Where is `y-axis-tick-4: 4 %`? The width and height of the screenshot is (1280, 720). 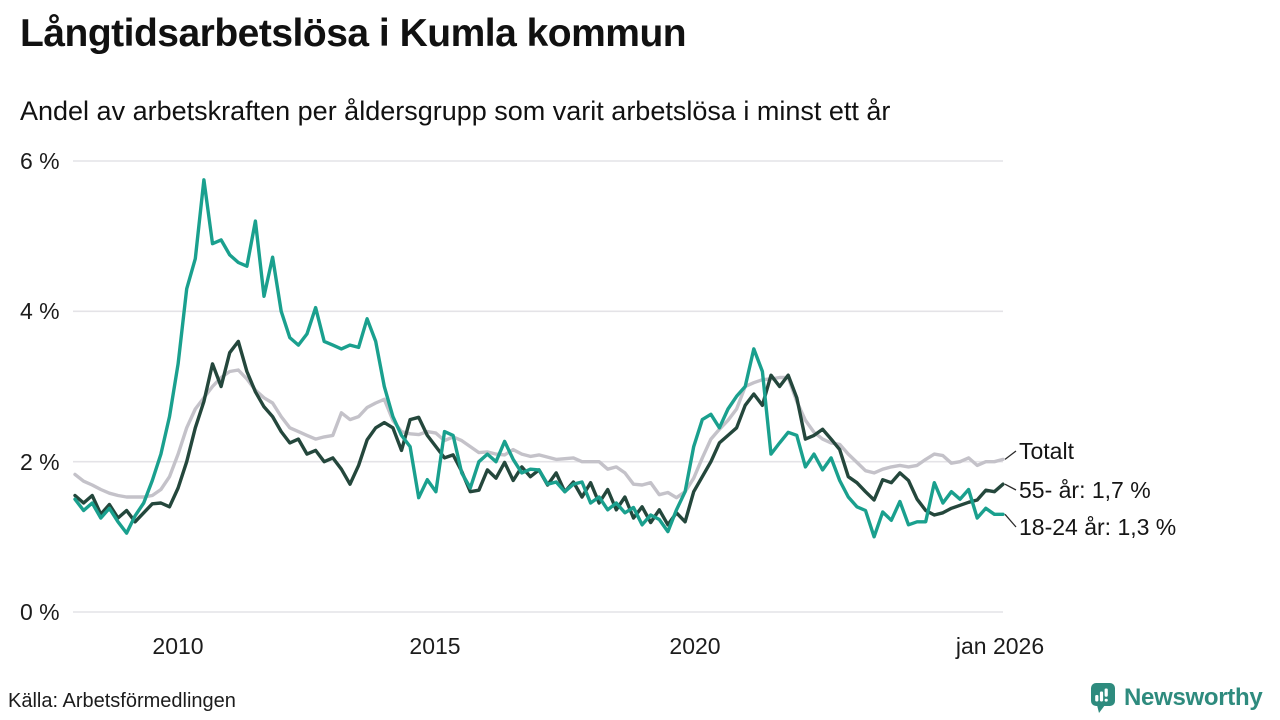 y-axis-tick-4: 4 % is located at coordinates (40, 311).